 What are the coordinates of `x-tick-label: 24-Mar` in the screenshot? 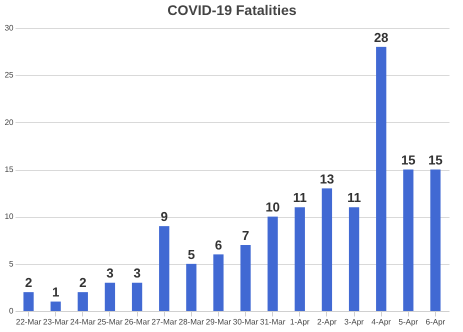 It's located at (83, 322).